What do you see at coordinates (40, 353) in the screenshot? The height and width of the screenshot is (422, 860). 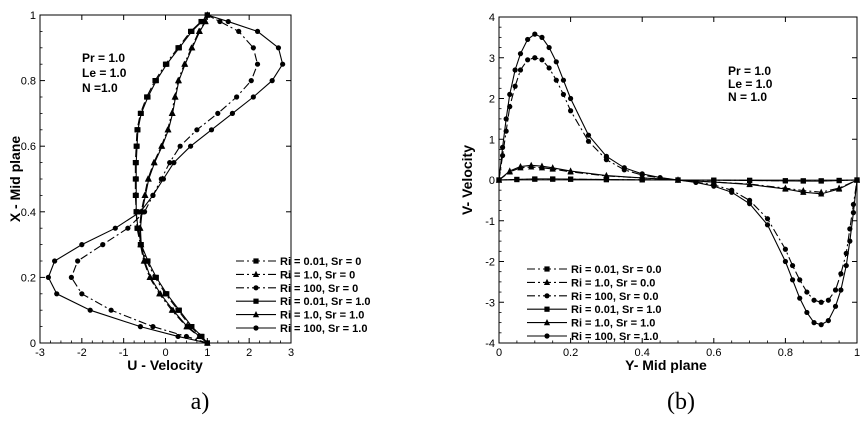 I see `x-tick-label: -3` at bounding box center [40, 353].